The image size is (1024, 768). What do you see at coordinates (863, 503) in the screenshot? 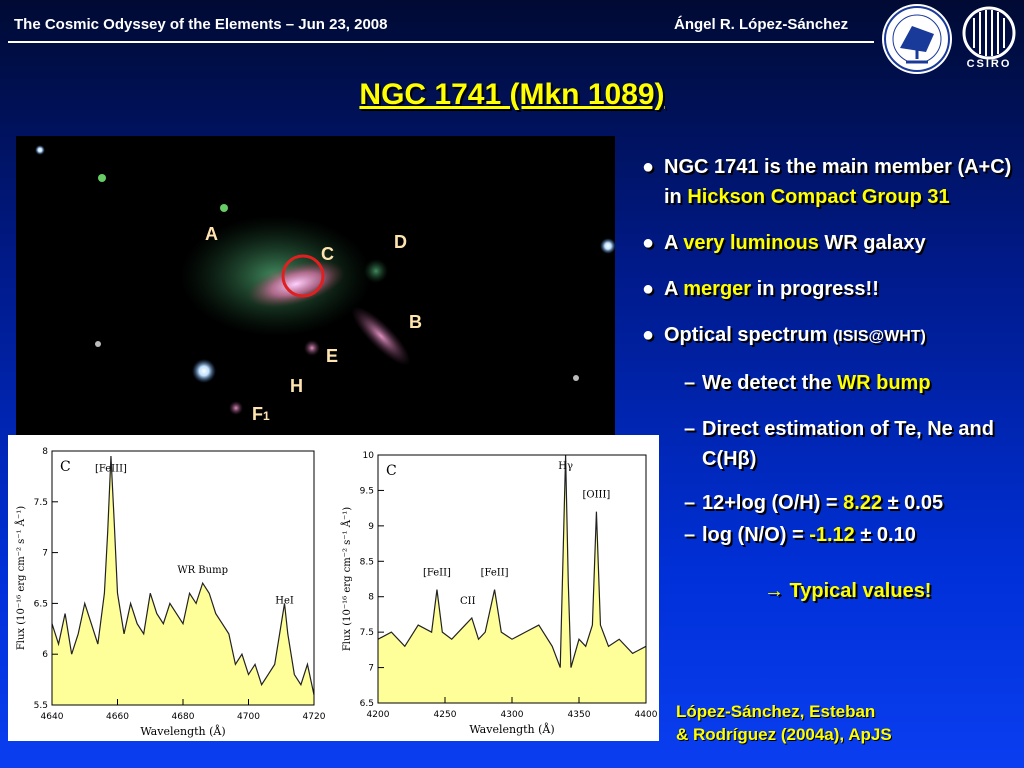
I see `sub-bullet-3-highlight: 8.22` at bounding box center [863, 503].